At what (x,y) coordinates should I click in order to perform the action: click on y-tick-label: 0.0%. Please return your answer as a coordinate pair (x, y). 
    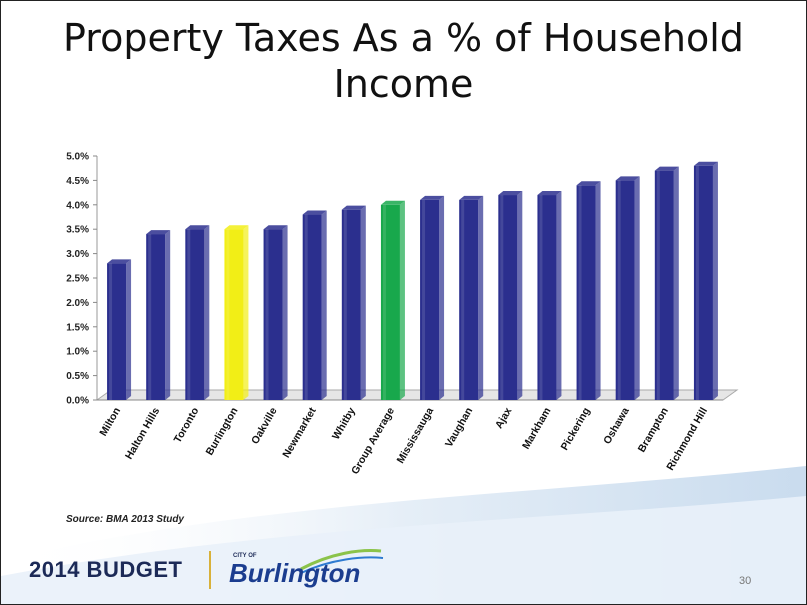
    Looking at the image, I should click on (77, 401).